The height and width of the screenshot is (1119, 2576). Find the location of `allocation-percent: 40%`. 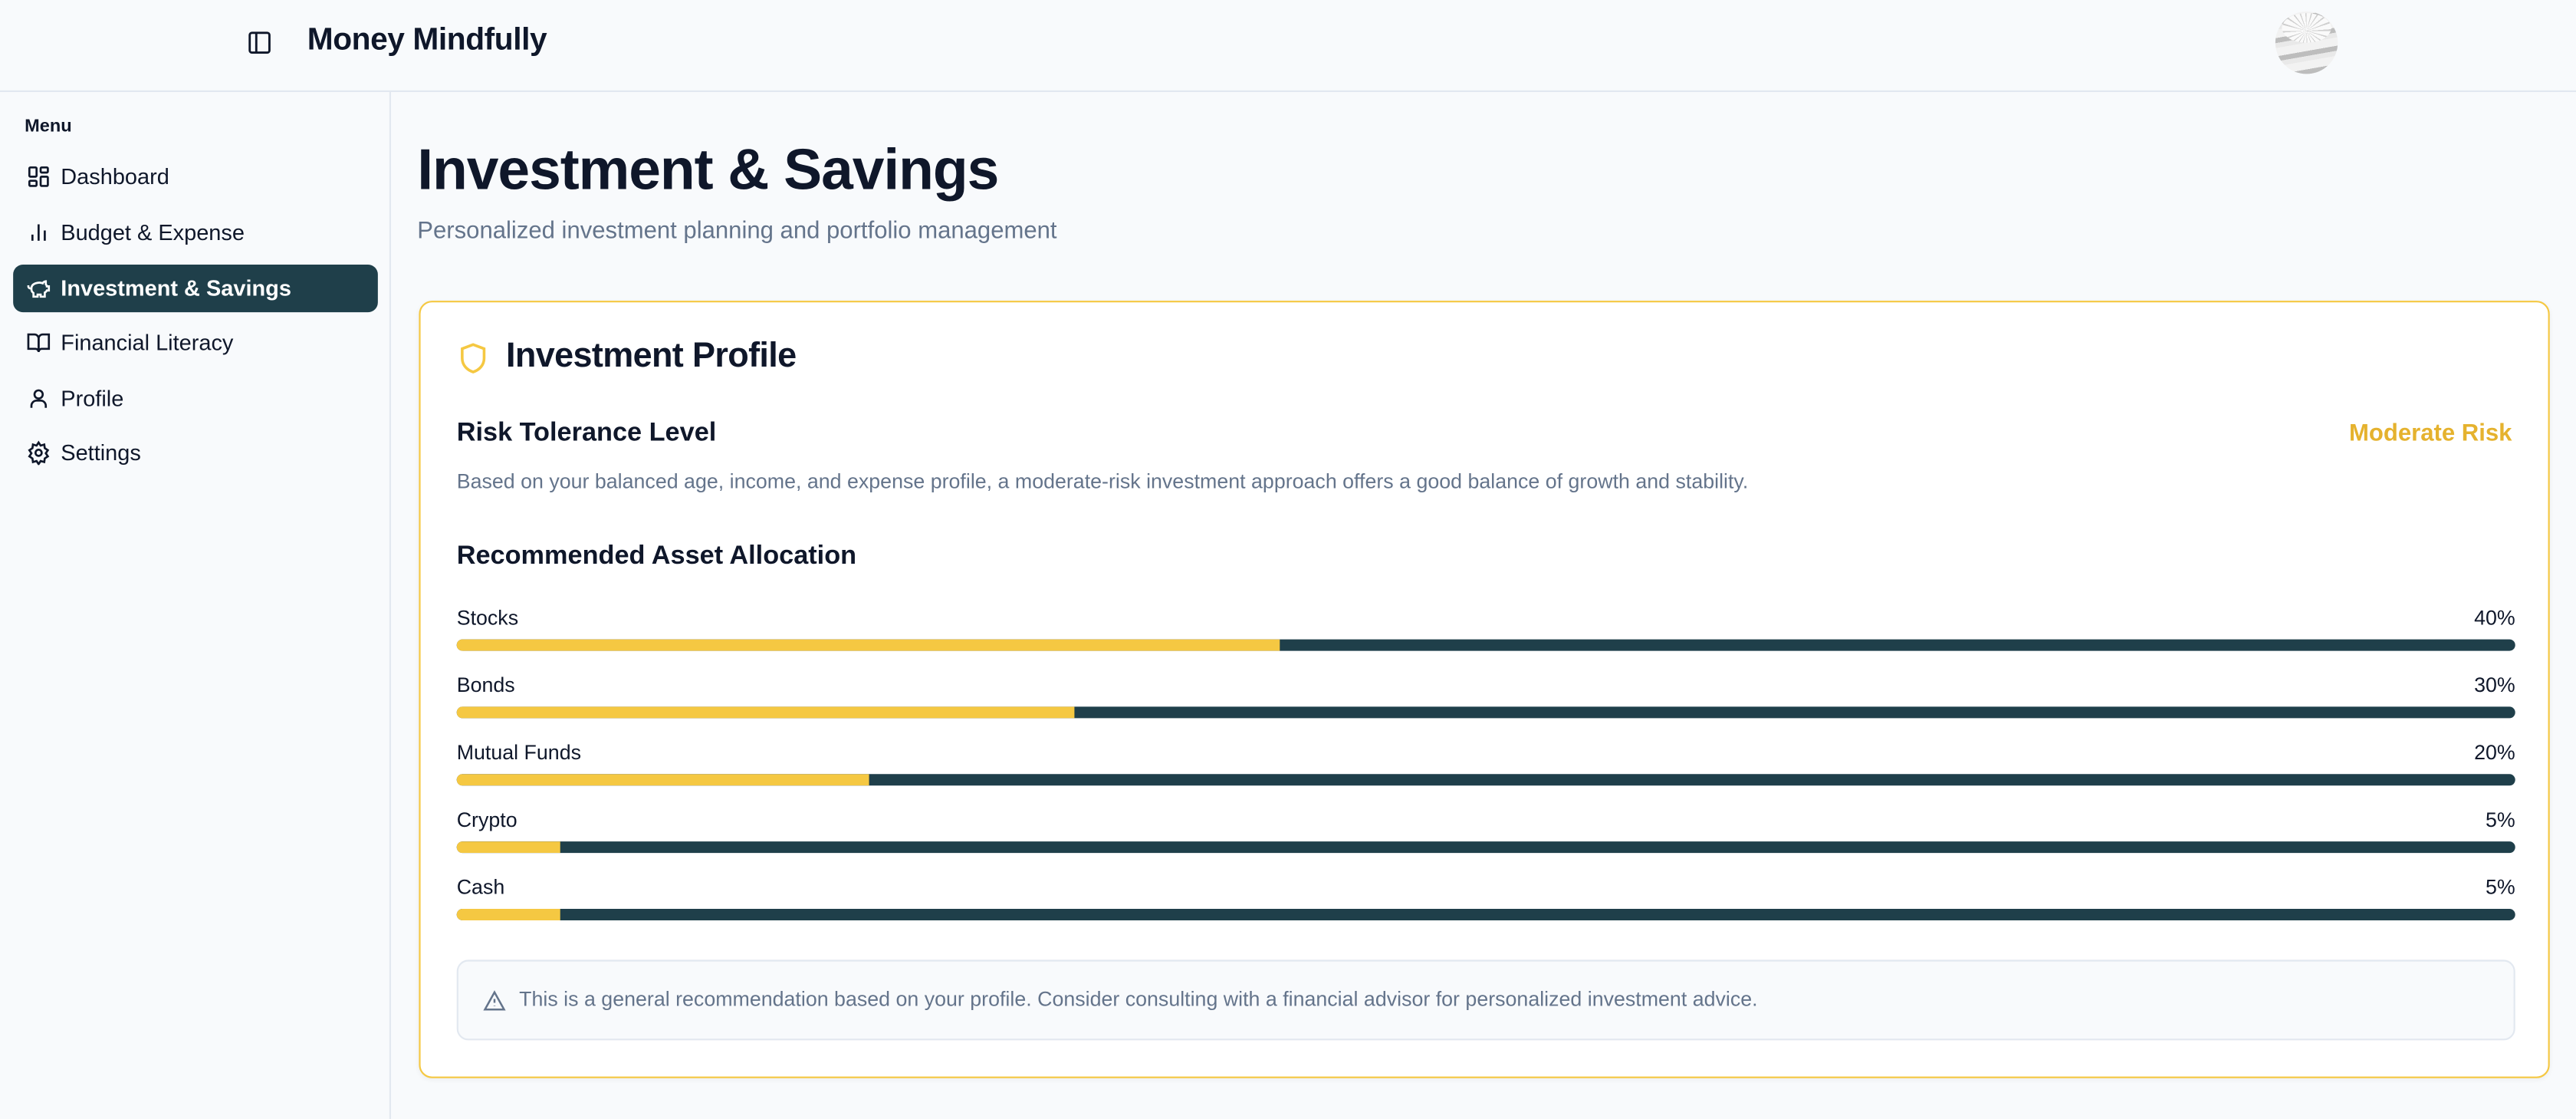

allocation-percent: 40% is located at coordinates (2494, 618).